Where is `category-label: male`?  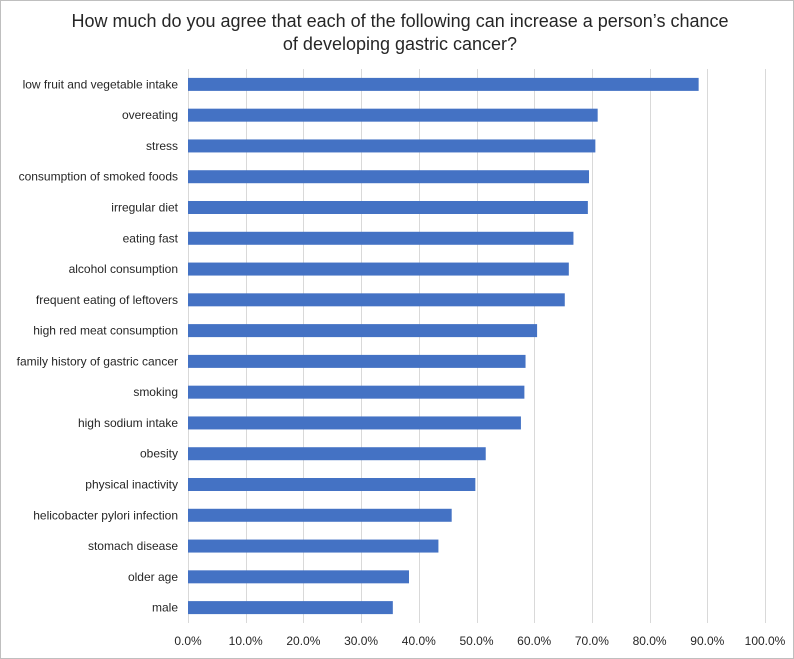 category-label: male is located at coordinates (165, 608).